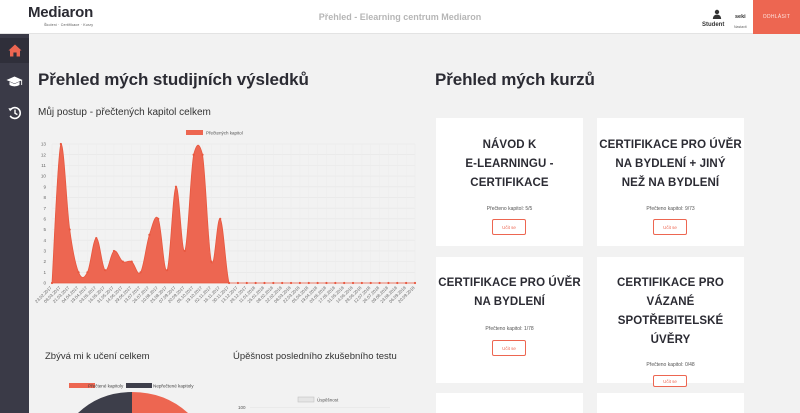 This screenshot has height=413, width=800. Describe the element at coordinates (670, 302) in the screenshot. I see `course-title-line: VÁZANÉ` at that location.